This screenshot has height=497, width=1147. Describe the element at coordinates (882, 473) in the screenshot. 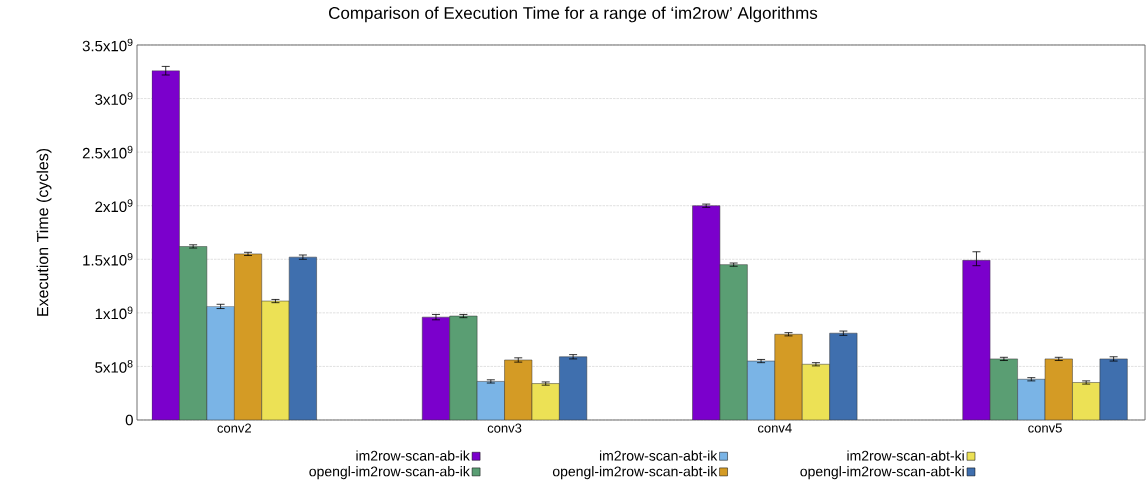

I see `legend-label: opengl-im2row-scan-abt-ki` at that location.